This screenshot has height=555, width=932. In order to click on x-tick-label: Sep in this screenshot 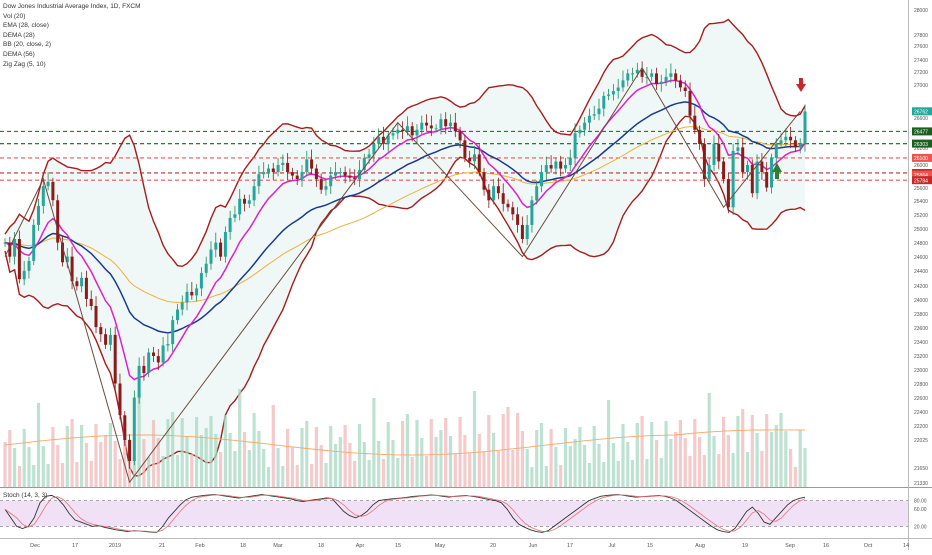, I will do `click(790, 546)`.